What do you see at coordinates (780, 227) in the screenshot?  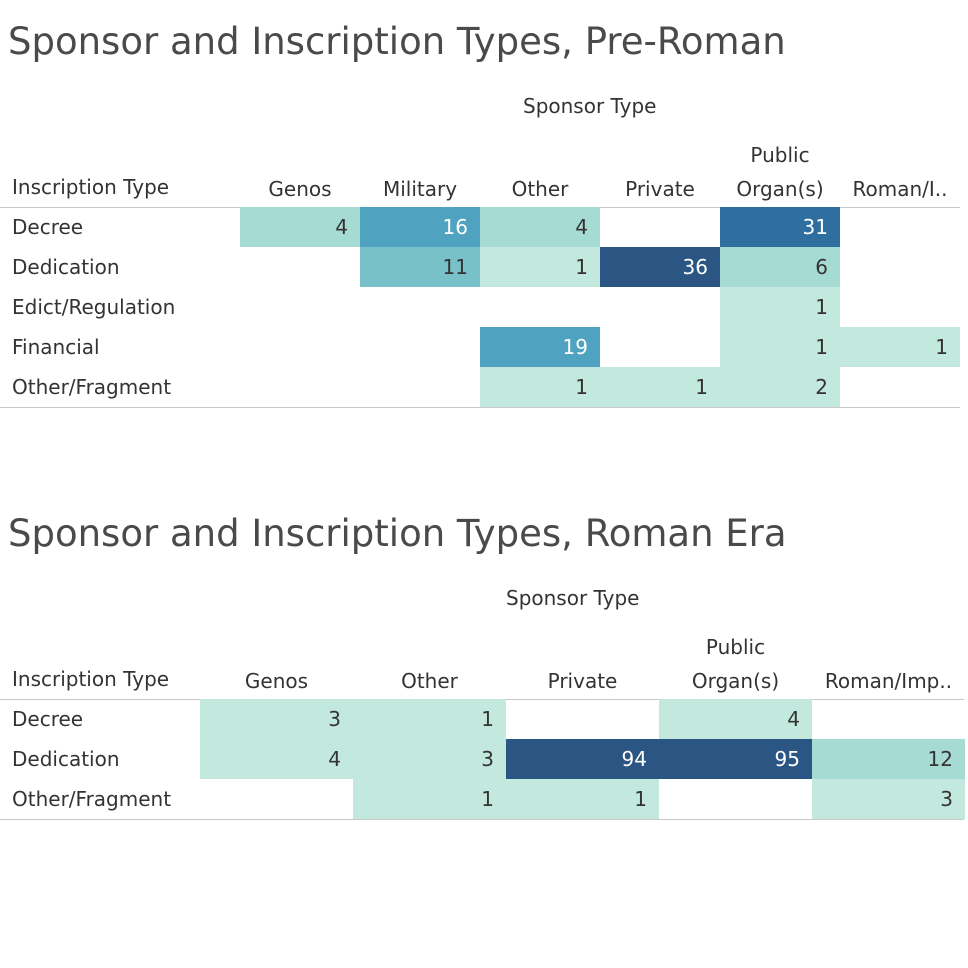 I see `heatmap-cell: 31` at bounding box center [780, 227].